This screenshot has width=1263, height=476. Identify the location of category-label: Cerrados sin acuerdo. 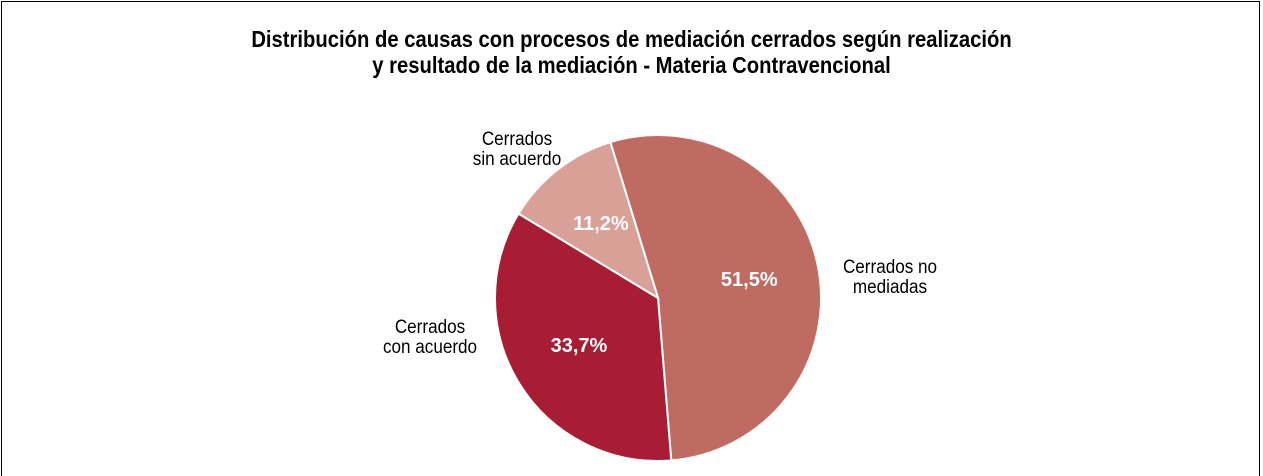
(517, 149).